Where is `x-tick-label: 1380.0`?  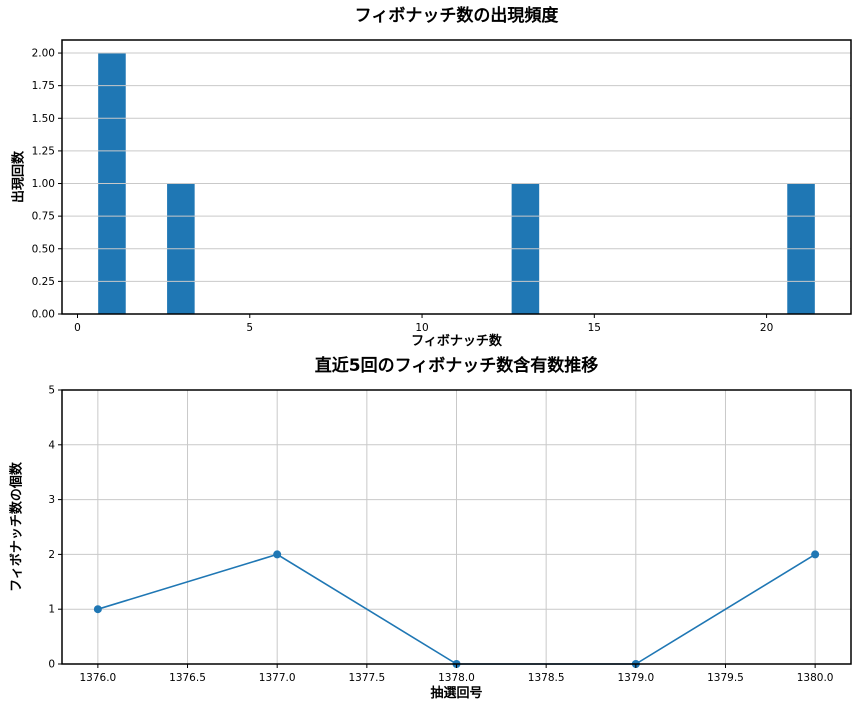
x-tick-label: 1380.0 is located at coordinates (815, 678).